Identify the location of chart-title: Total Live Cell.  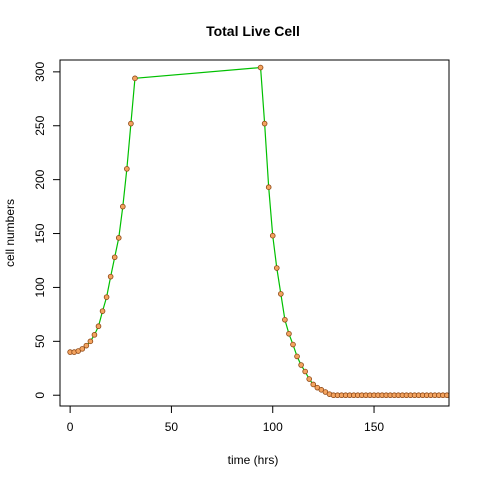
(253, 31).